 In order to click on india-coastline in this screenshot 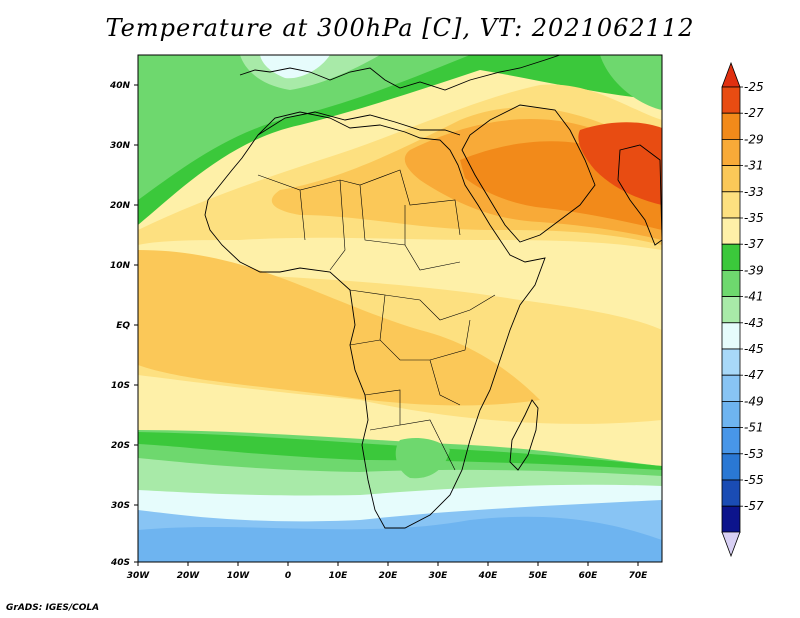, I will do `click(639, 195)`.